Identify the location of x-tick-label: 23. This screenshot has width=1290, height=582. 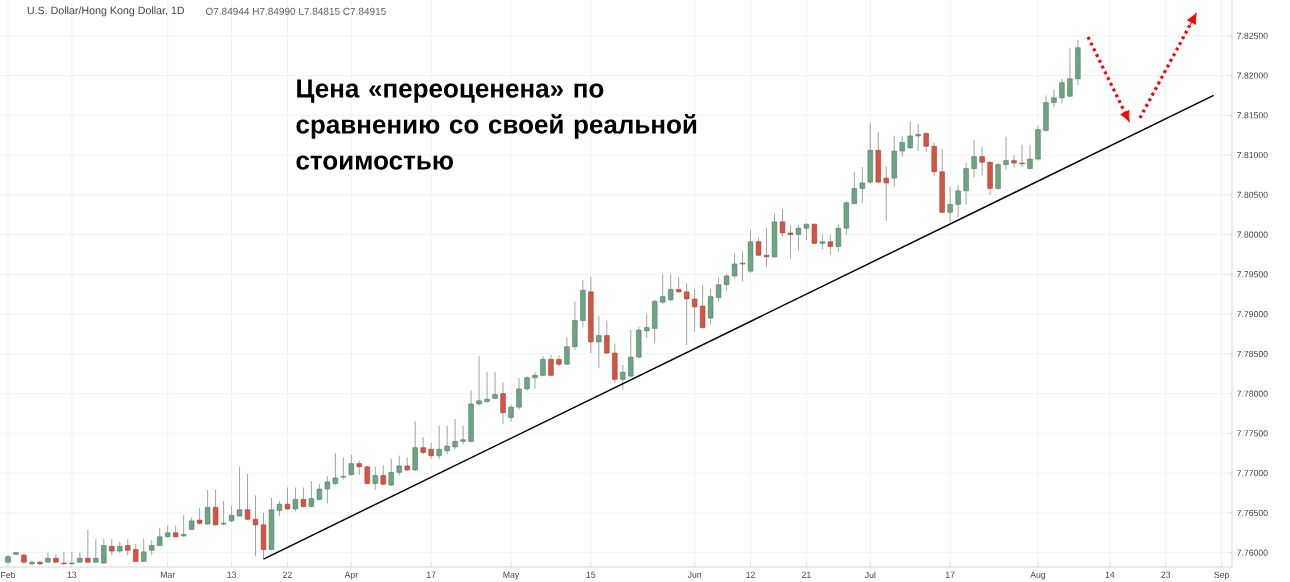
(1166, 574).